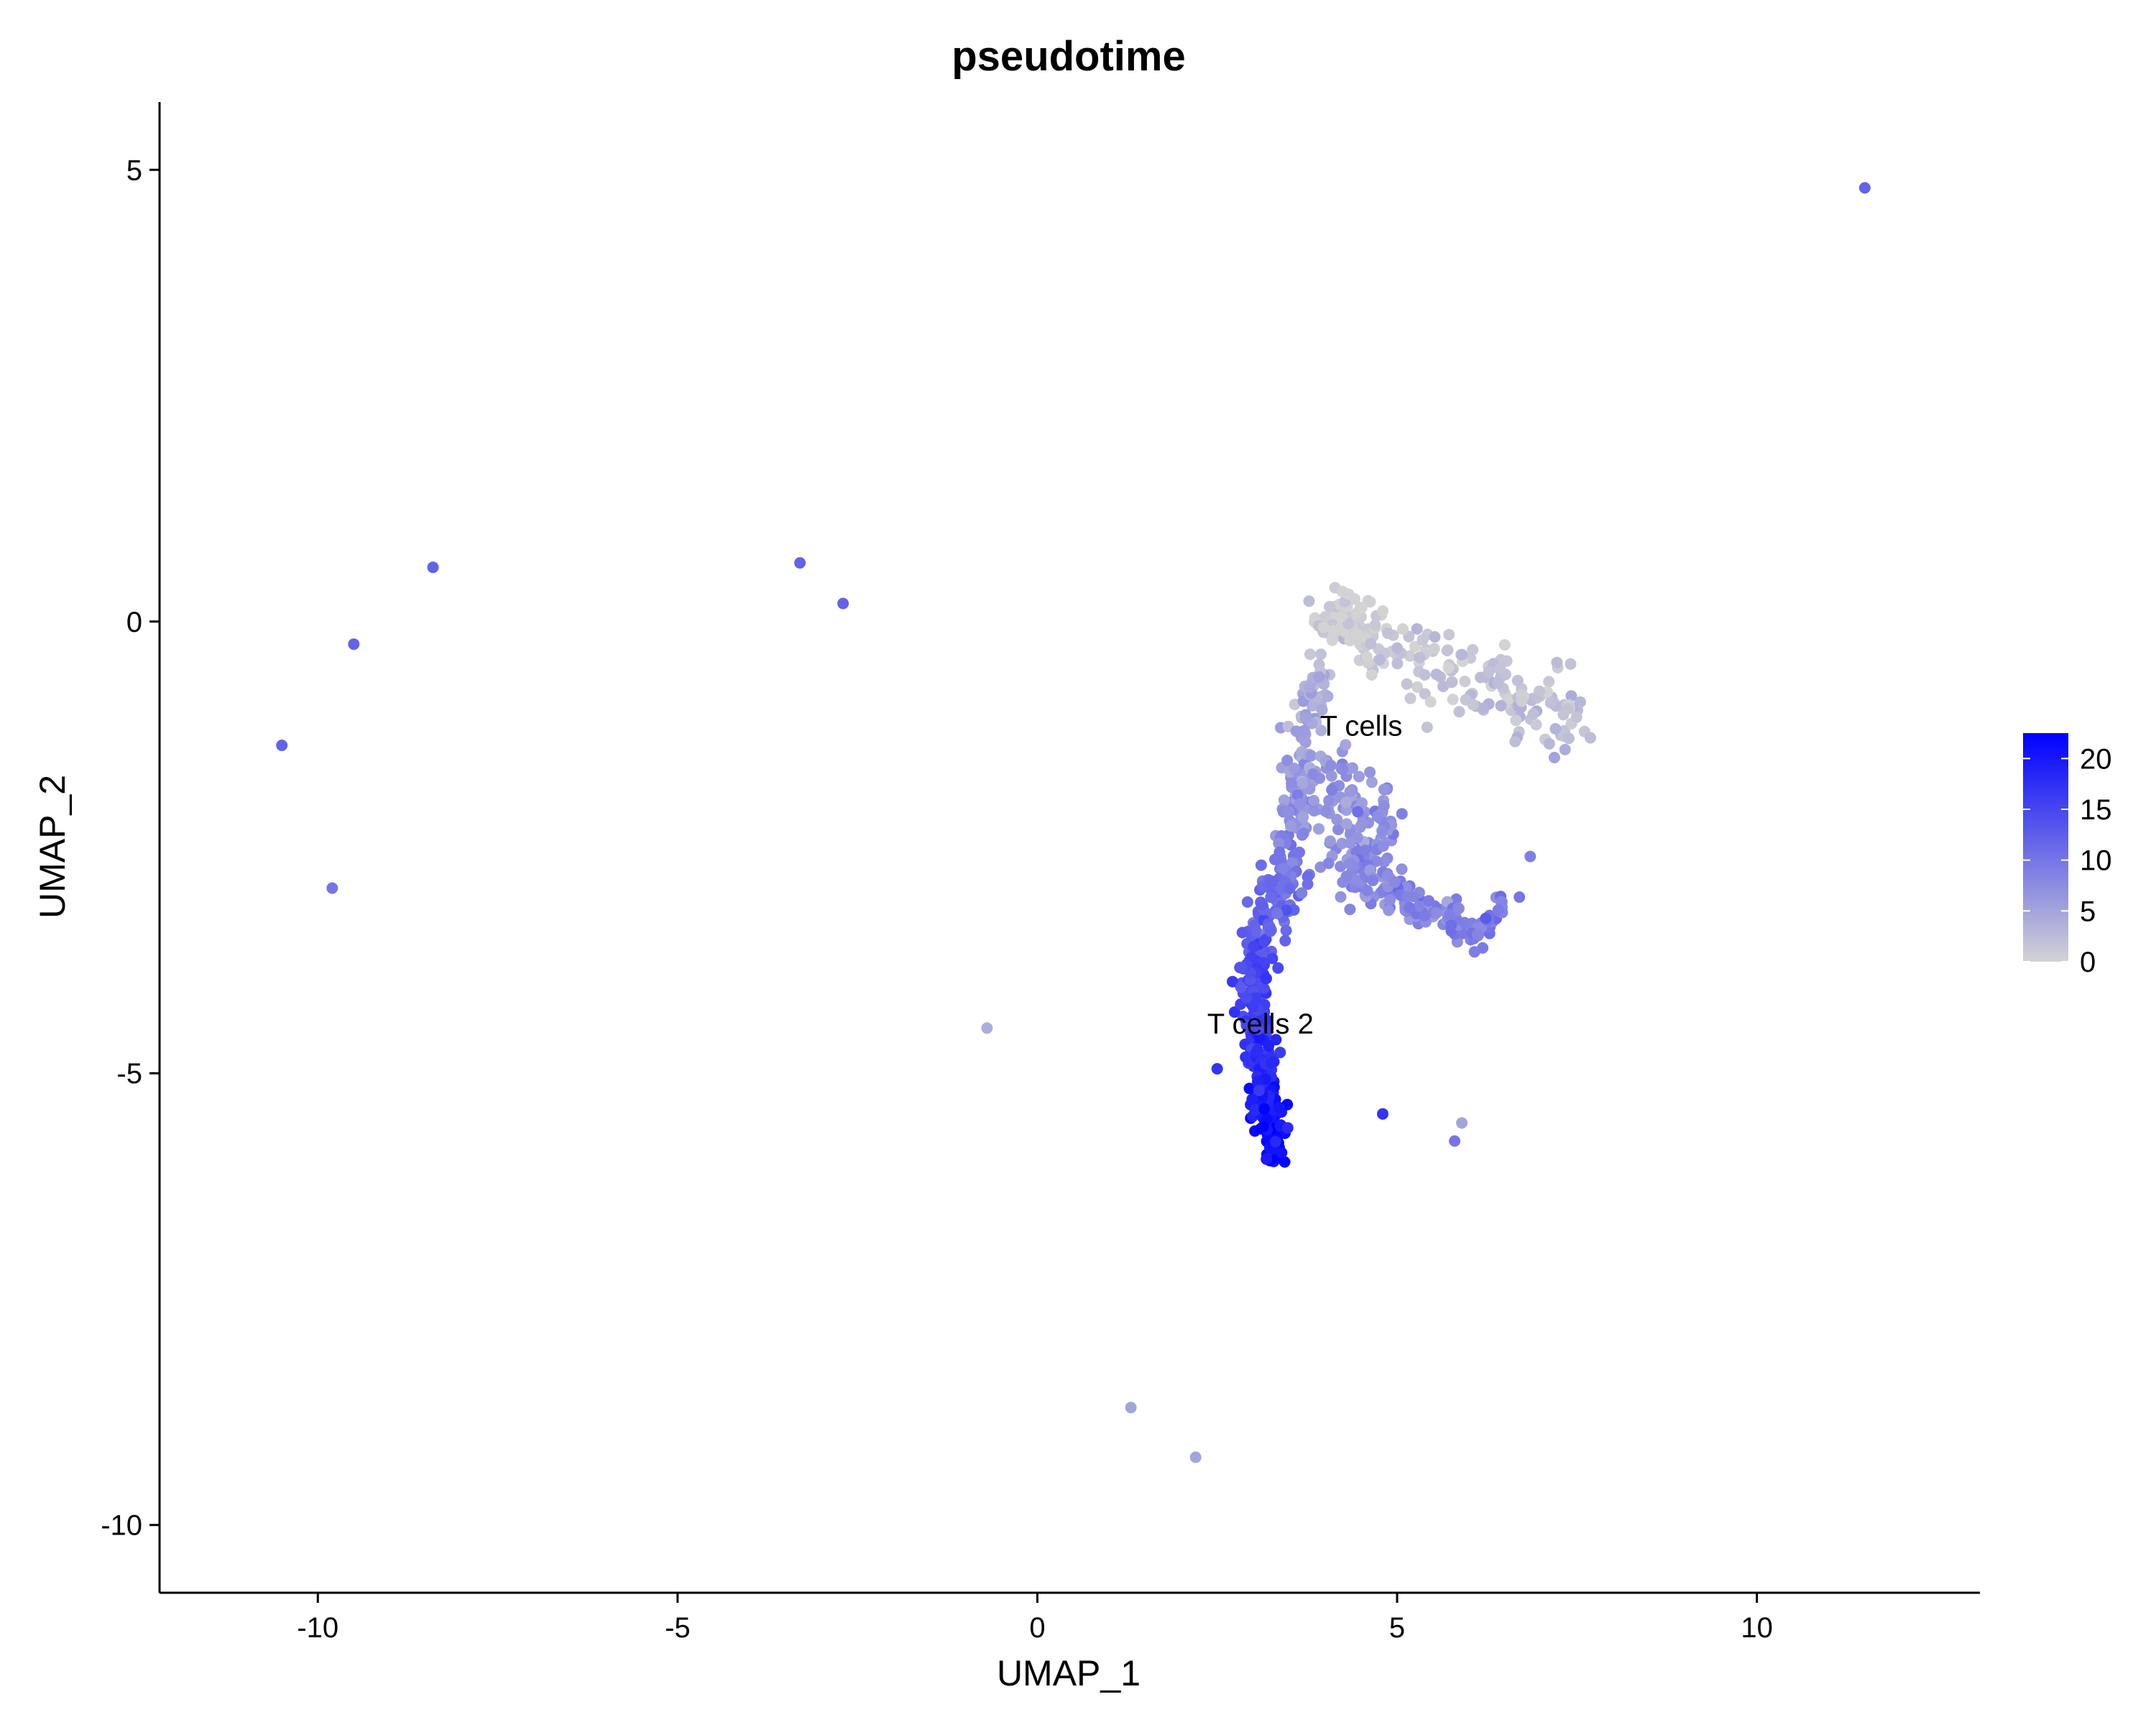 The height and width of the screenshot is (1725, 2156). I want to click on cluster-label: T cells, so click(1362, 726).